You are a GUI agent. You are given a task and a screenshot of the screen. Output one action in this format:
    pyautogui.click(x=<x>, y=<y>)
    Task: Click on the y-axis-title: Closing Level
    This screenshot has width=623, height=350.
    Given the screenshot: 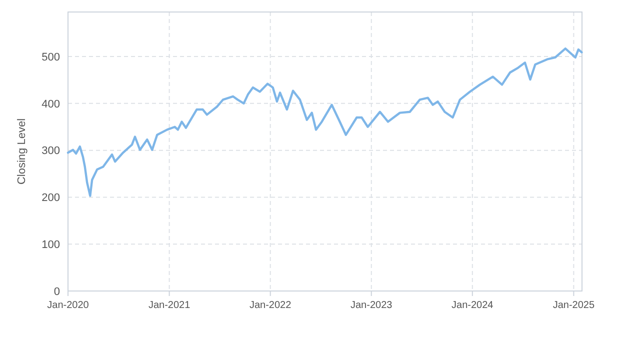 What is the action you would take?
    pyautogui.click(x=22, y=151)
    